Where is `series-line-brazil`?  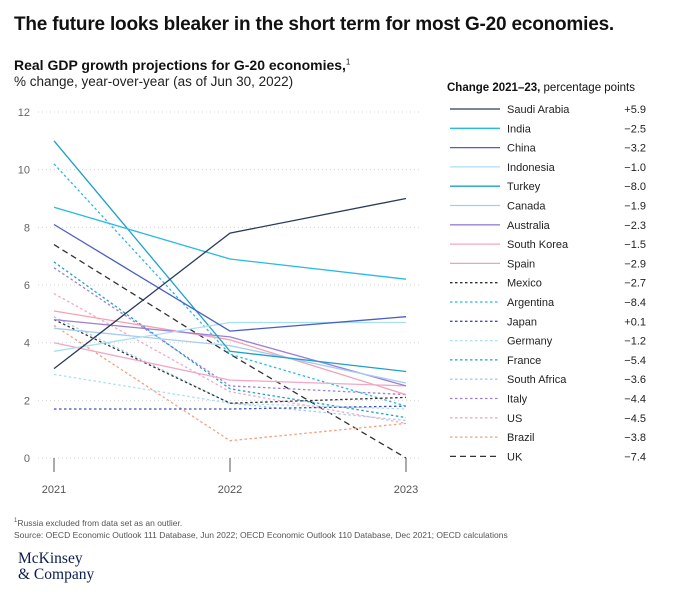 series-line-brazil is located at coordinates (230, 383).